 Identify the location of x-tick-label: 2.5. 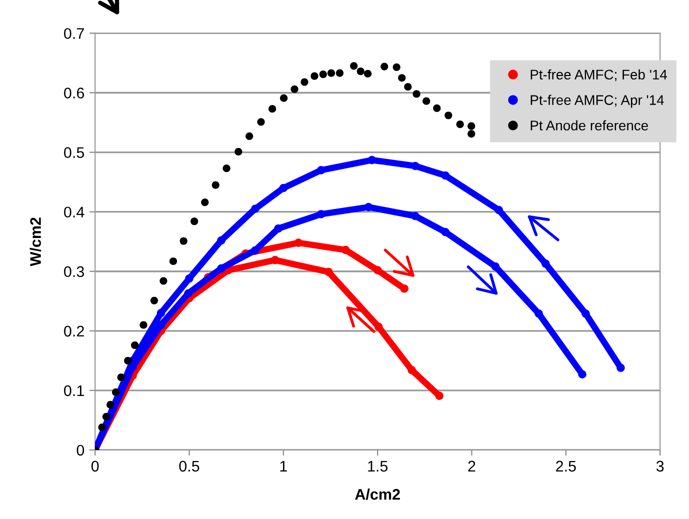
(566, 466).